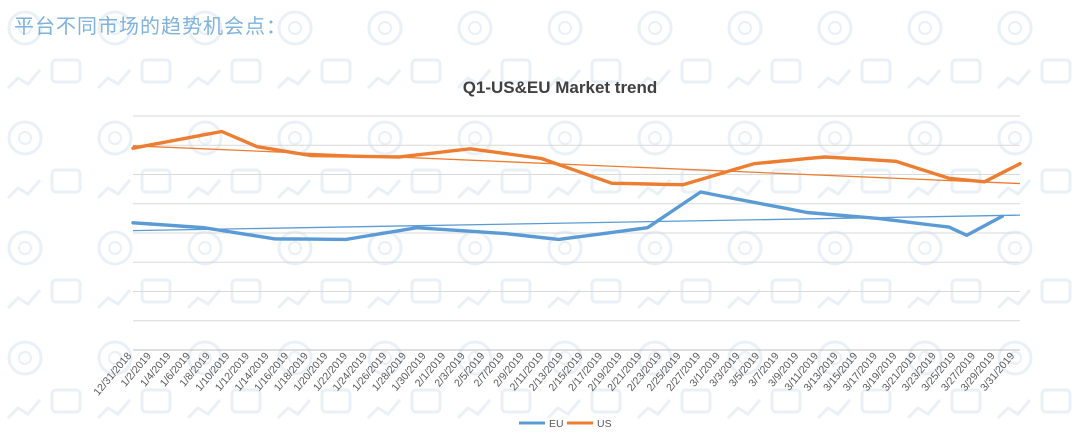 This screenshot has width=1080, height=442. I want to click on legend: EU US, so click(565, 424).